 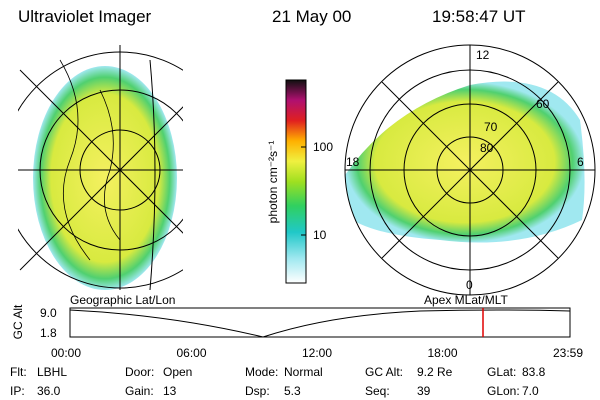 What do you see at coordinates (530, 391) in the screenshot?
I see `info-value: 7.0` at bounding box center [530, 391].